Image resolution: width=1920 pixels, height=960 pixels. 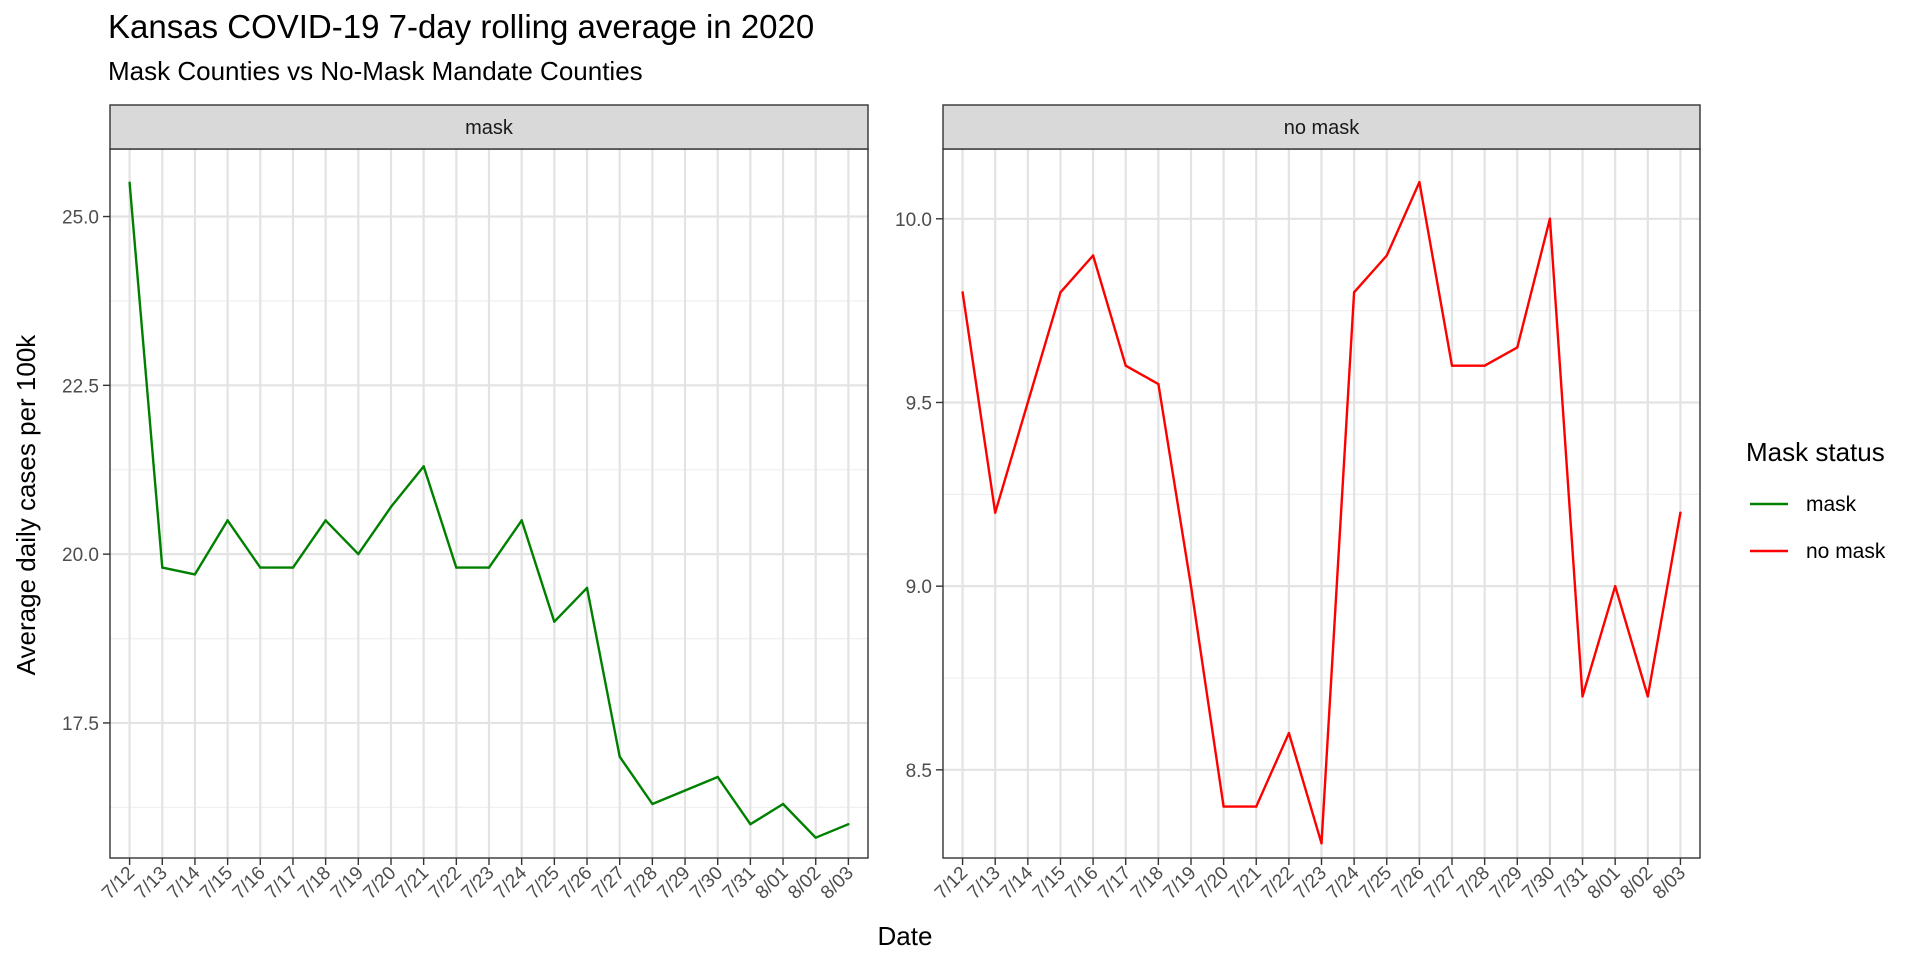 I want to click on panel-1-x-tick-label: 7/28, so click(x=1473, y=883).